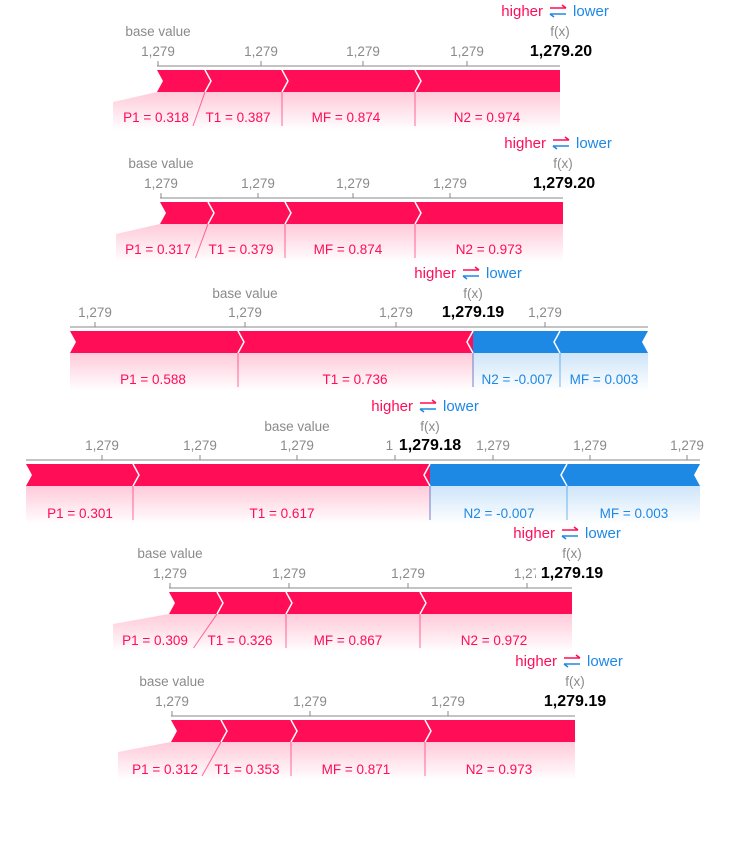 Image resolution: width=745 pixels, height=851 pixels. What do you see at coordinates (240, 640) in the screenshot?
I see `feature-label: T1 = 0.326` at bounding box center [240, 640].